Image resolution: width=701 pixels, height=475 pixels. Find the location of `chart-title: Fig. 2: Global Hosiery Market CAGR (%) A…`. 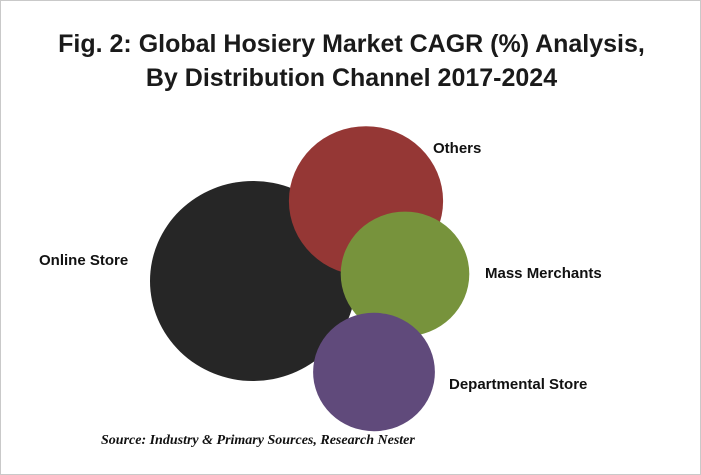

chart-title: Fig. 2: Global Hosiery Market CAGR (%) A… is located at coordinates (350, 61).